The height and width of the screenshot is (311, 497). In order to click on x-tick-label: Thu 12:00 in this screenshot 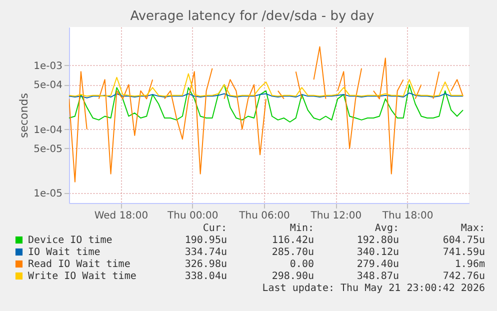, I will do `click(336, 216)`.